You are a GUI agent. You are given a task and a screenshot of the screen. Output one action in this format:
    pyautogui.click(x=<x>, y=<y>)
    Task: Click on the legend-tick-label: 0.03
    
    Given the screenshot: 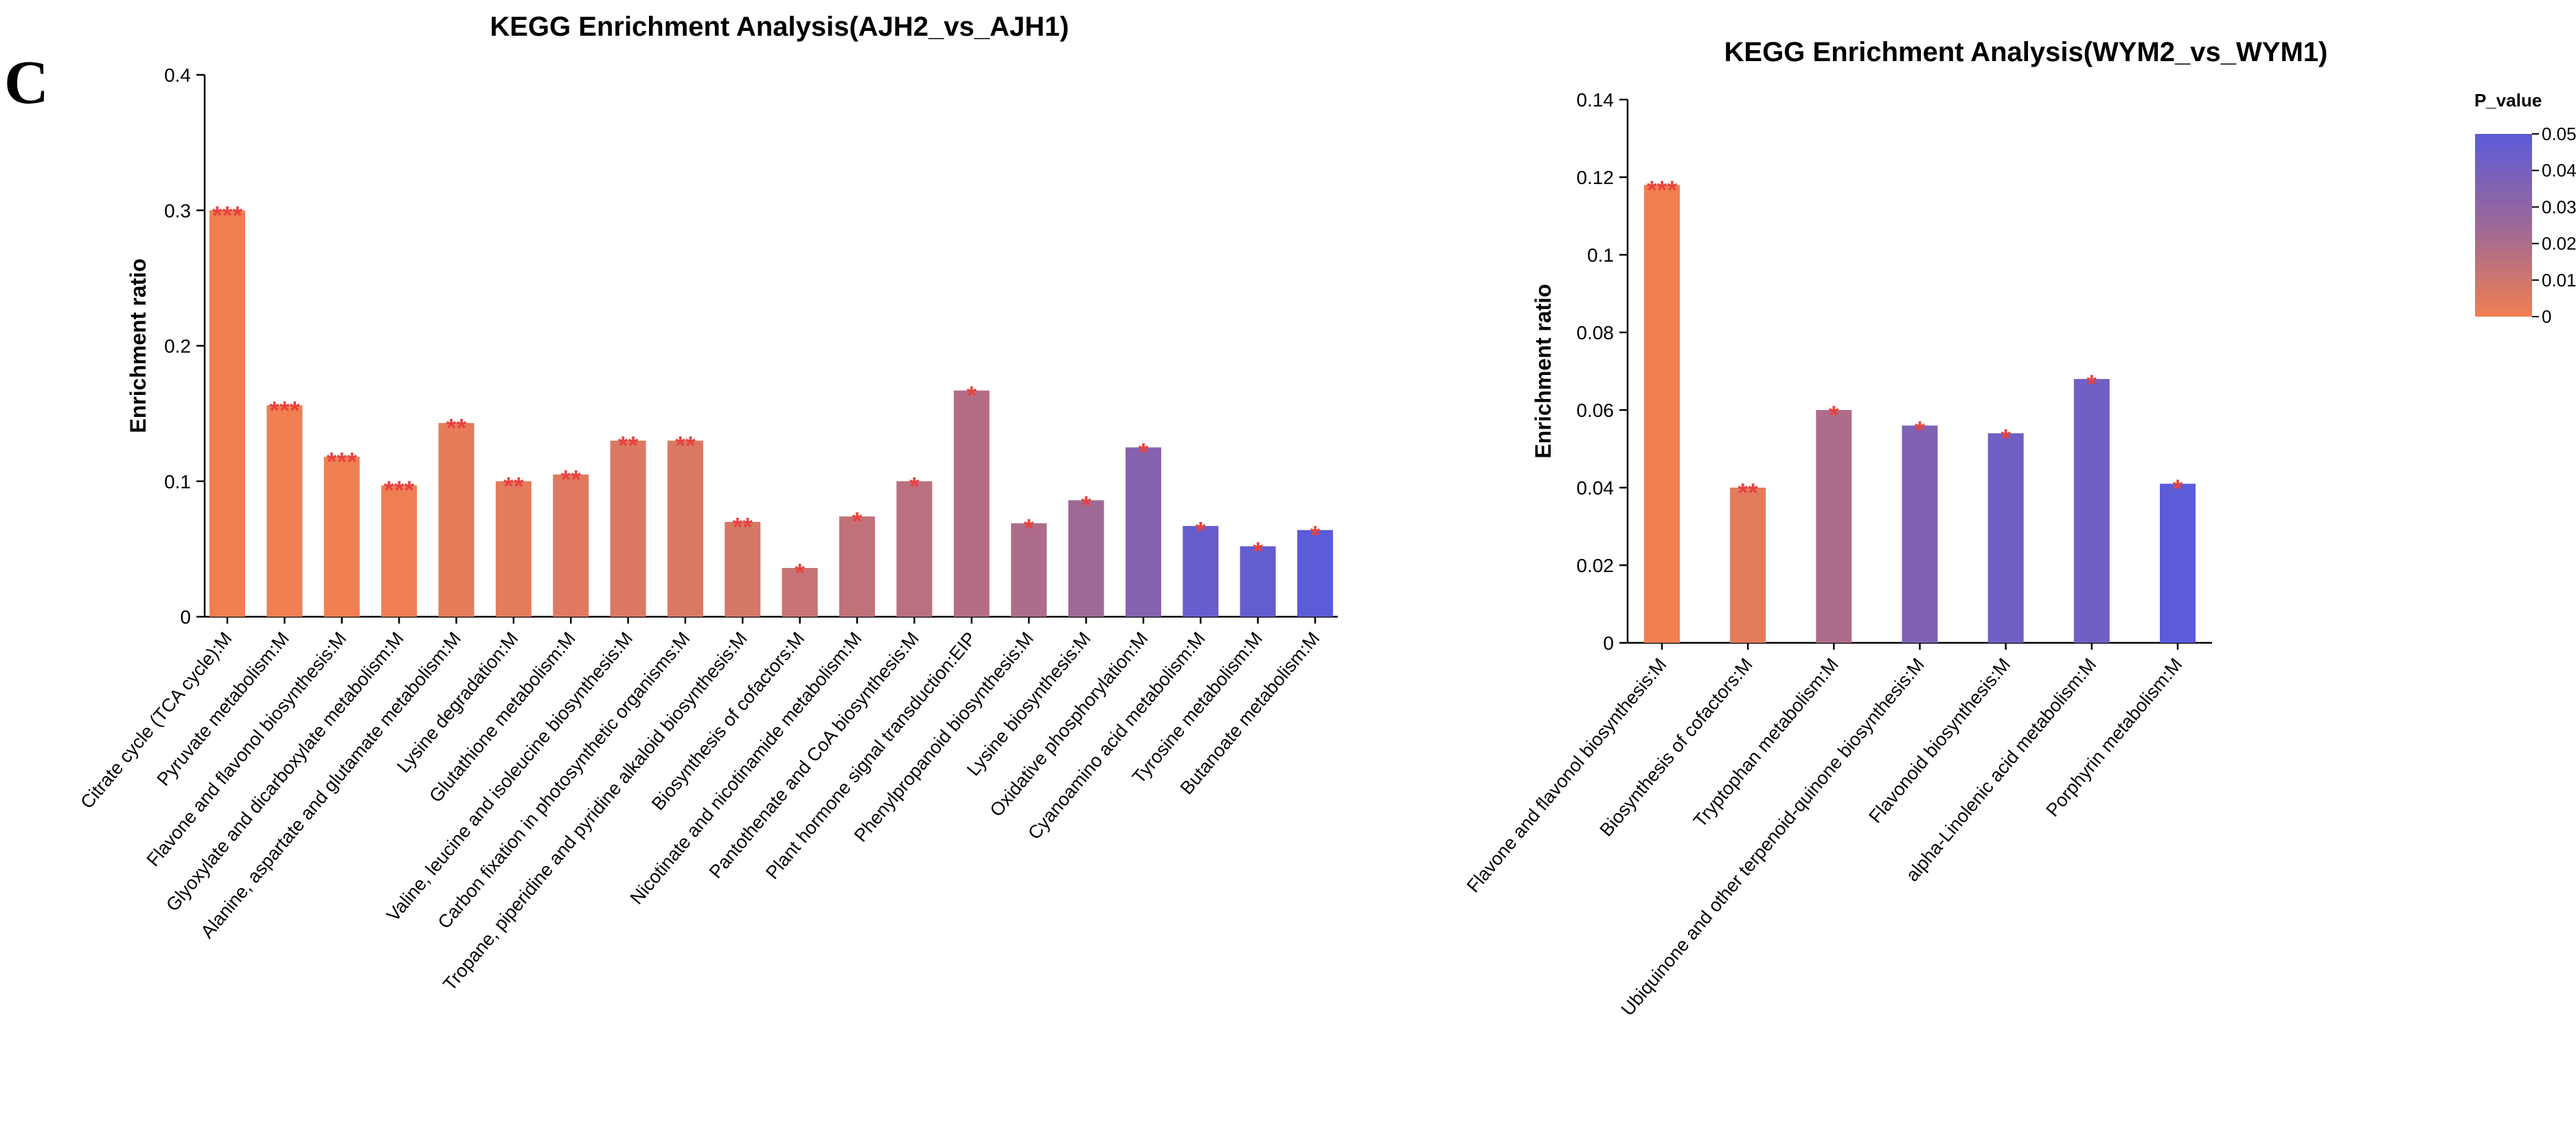 What is the action you would take?
    pyautogui.click(x=2559, y=206)
    